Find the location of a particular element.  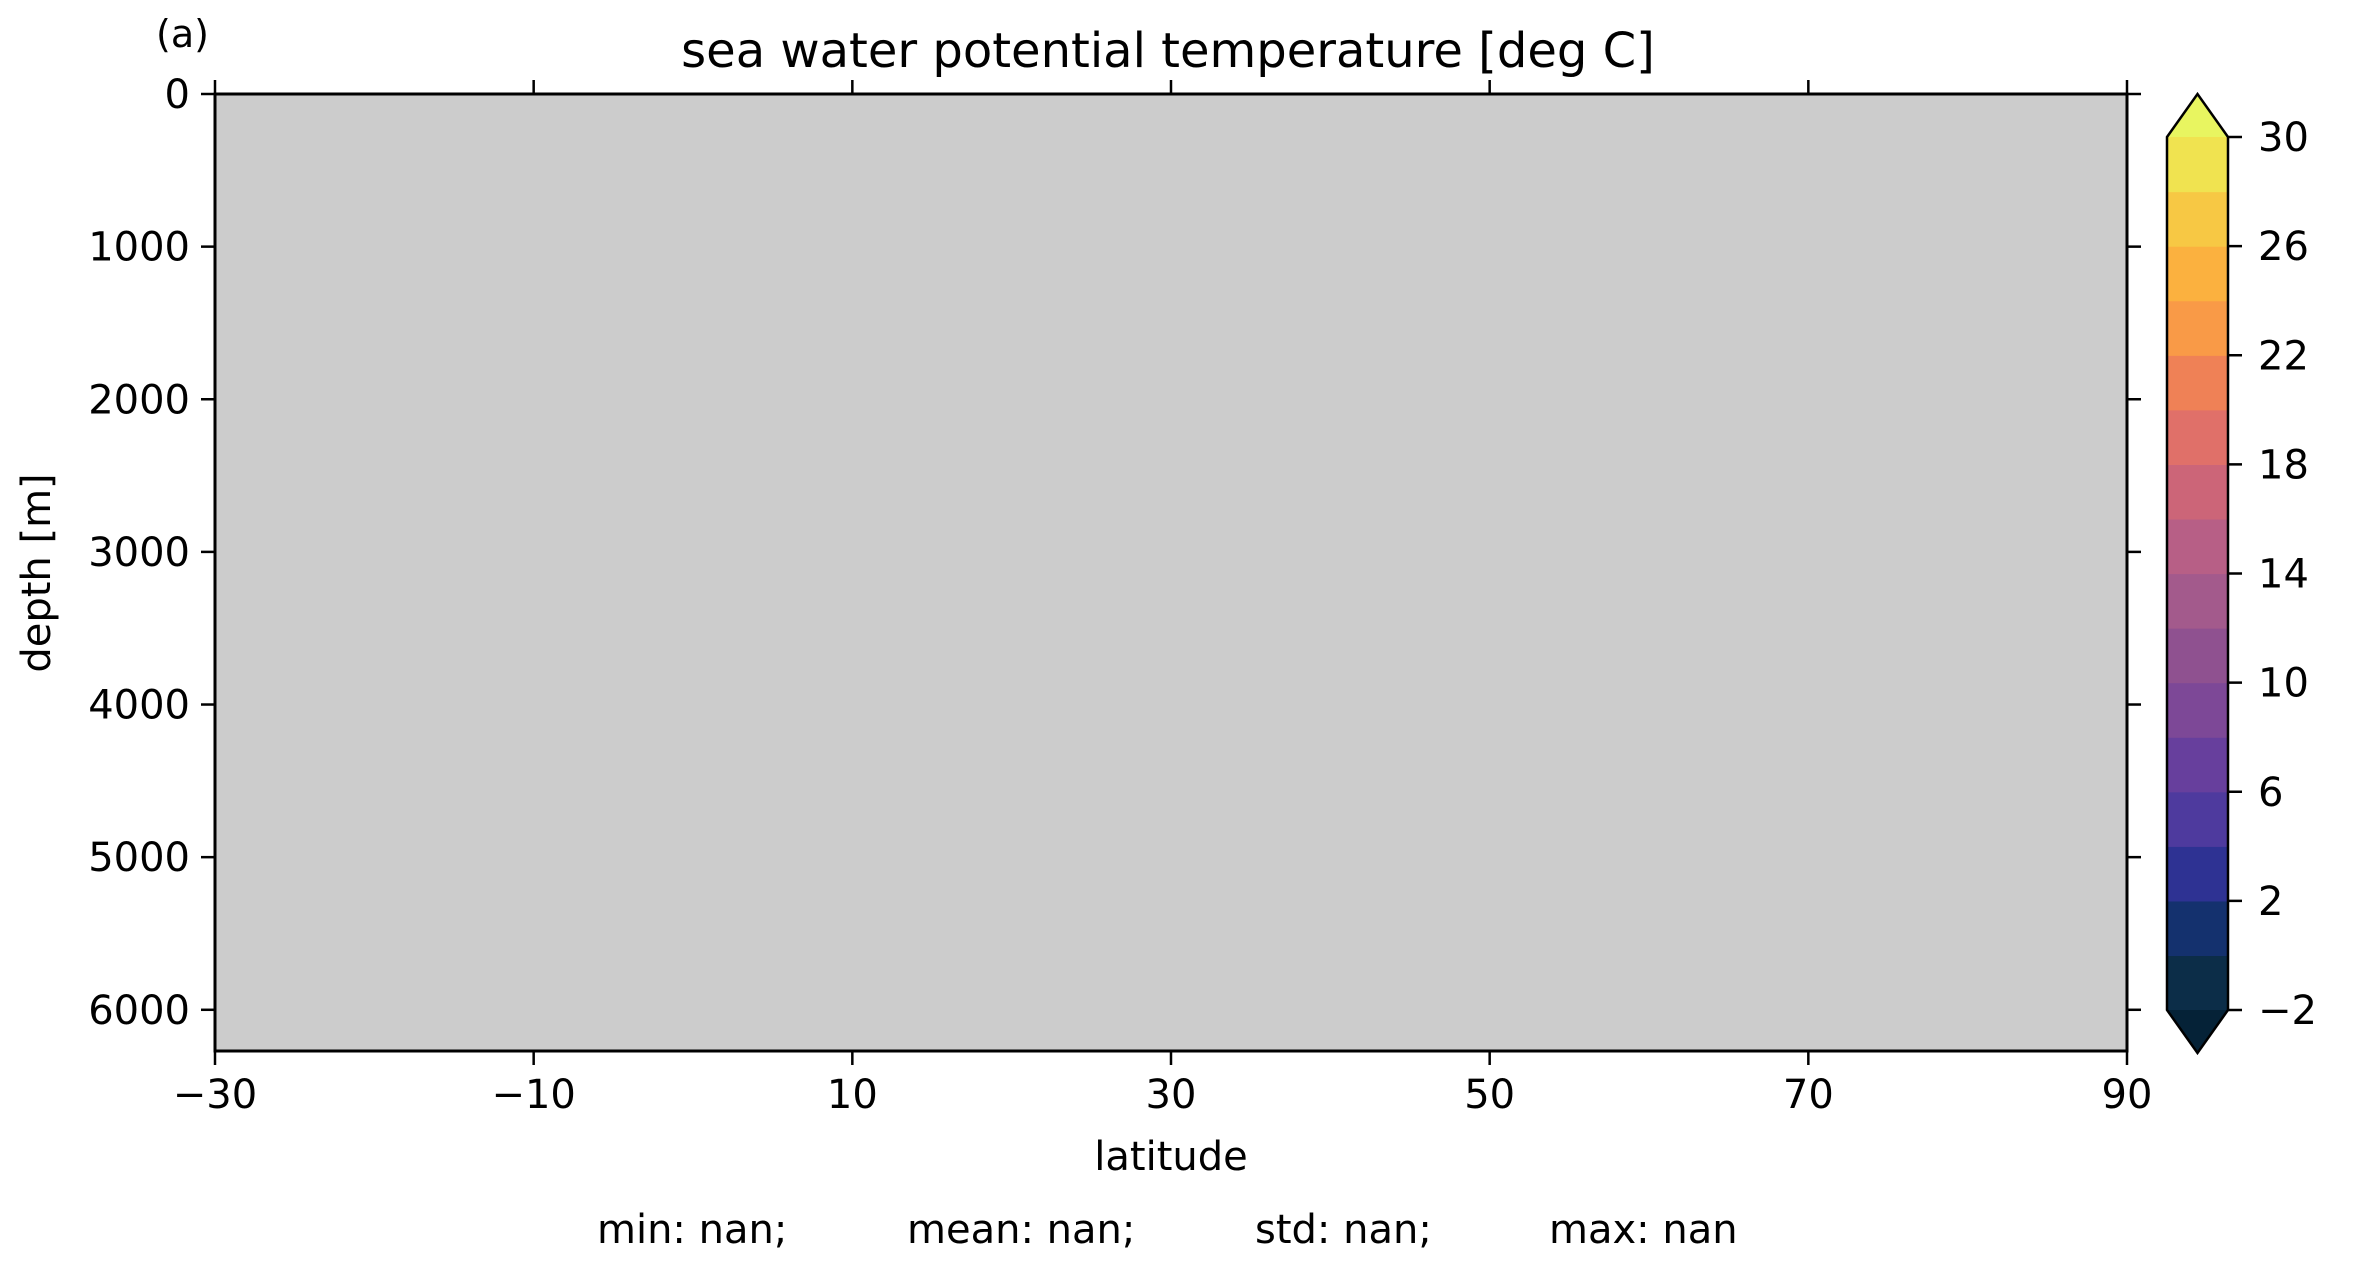

colorbar-tick-label: 6 is located at coordinates (2270, 793).